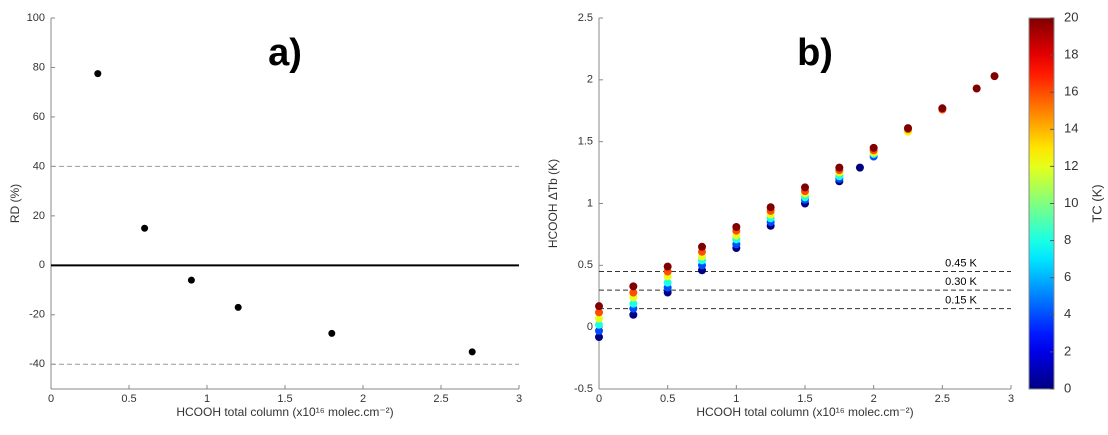 This screenshot has width=1108, height=435. Describe the element at coordinates (815, 53) in the screenshot. I see `panel-title: b)` at that location.